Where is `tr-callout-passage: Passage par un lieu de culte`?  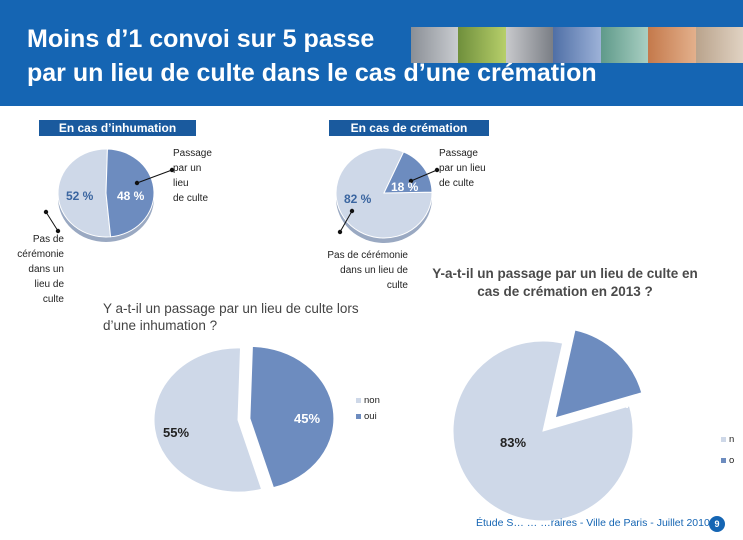 tr-callout-passage: Passage par un lieu de culte is located at coordinates (462, 168).